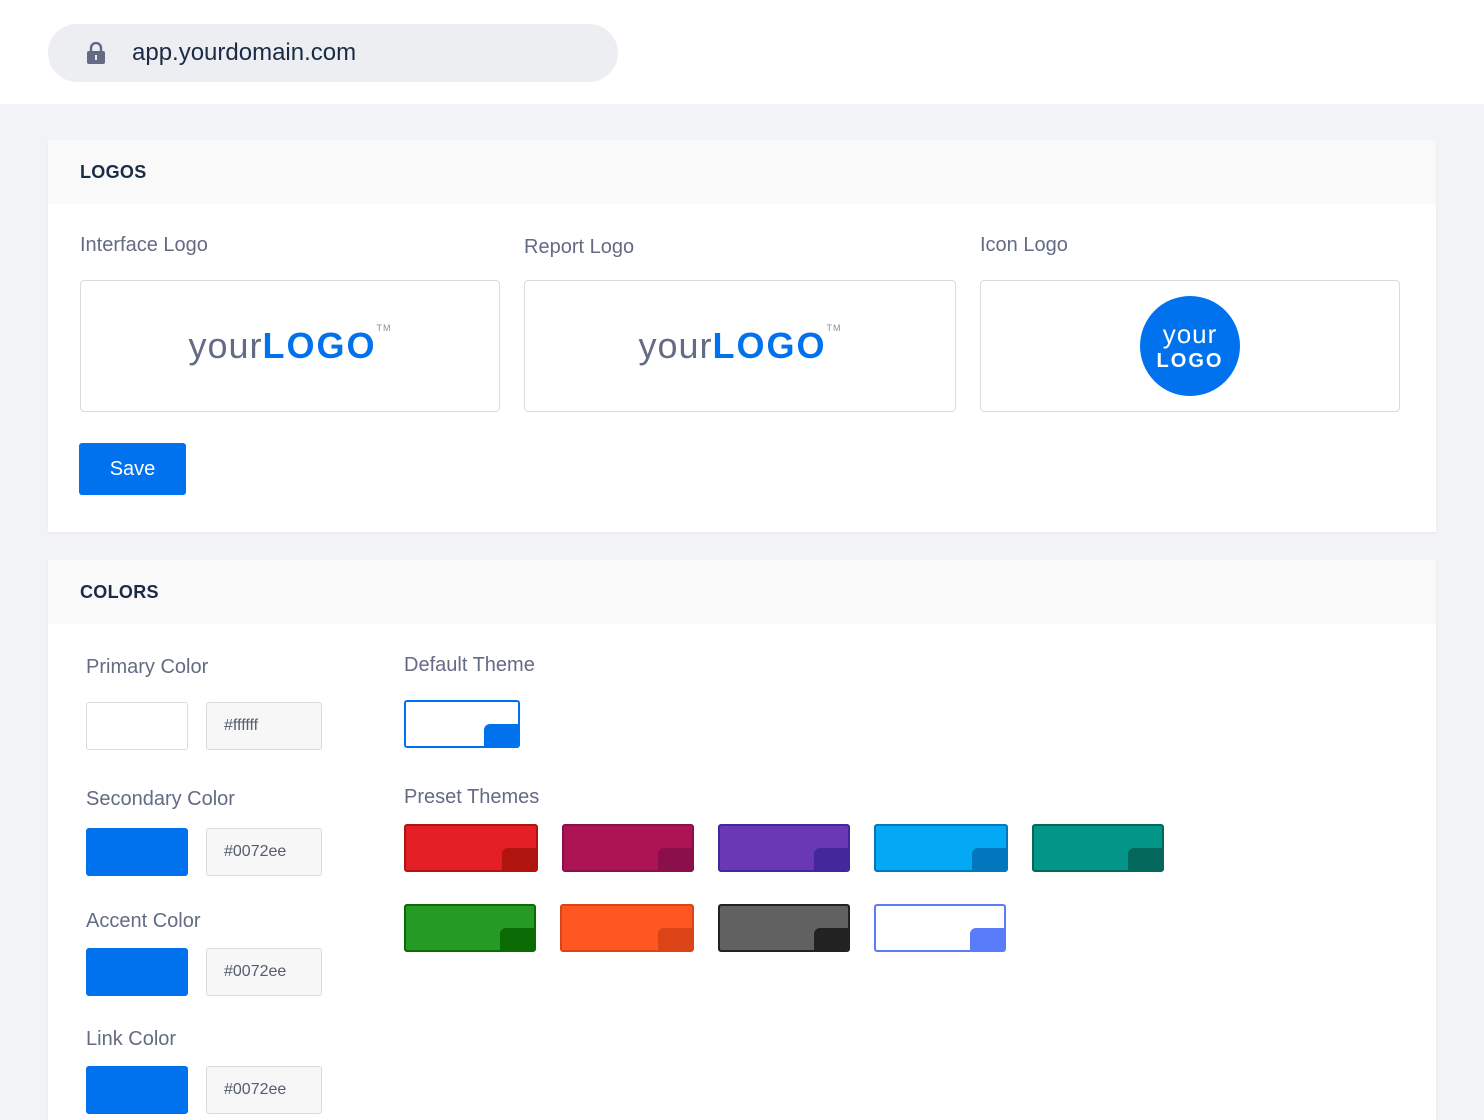  Describe the element at coordinates (143, 921) in the screenshot. I see `accent-color-label: Accent Color` at that location.